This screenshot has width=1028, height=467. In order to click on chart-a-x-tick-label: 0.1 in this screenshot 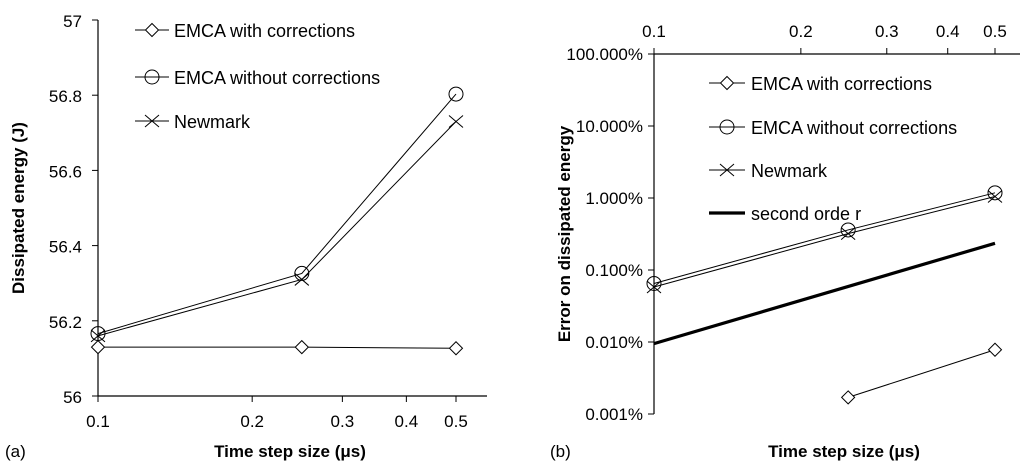, I will do `click(98, 421)`.